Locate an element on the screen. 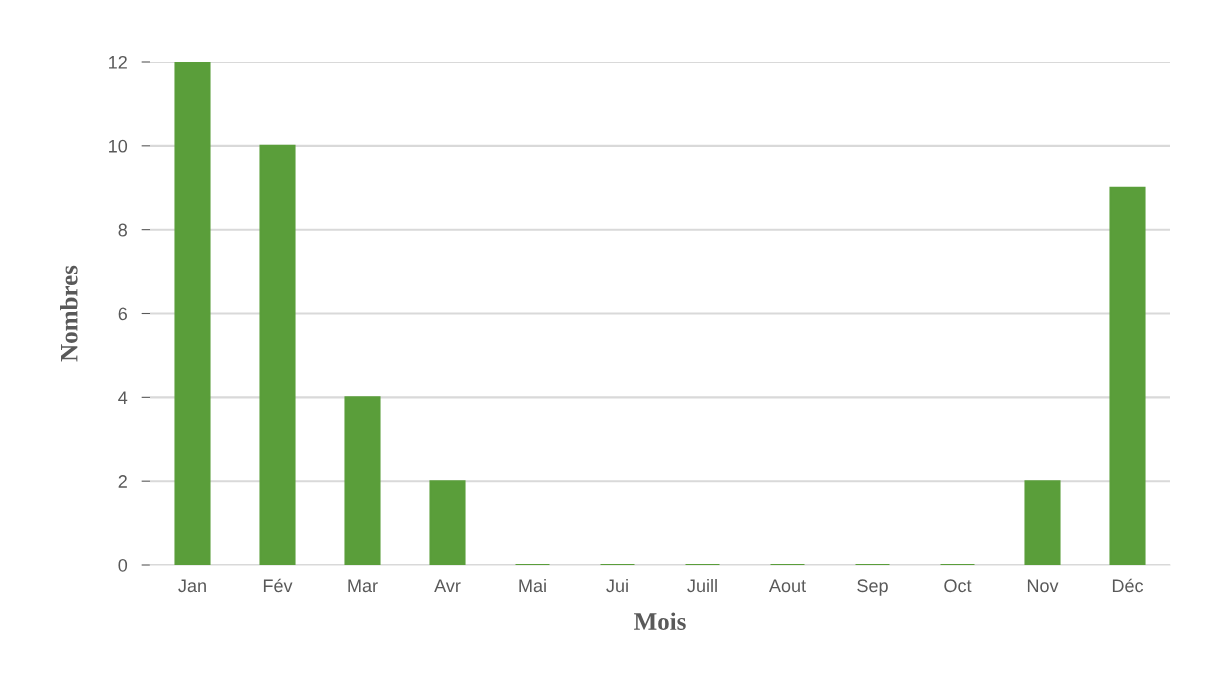  y-axis-title: Nombres is located at coordinates (69, 313).